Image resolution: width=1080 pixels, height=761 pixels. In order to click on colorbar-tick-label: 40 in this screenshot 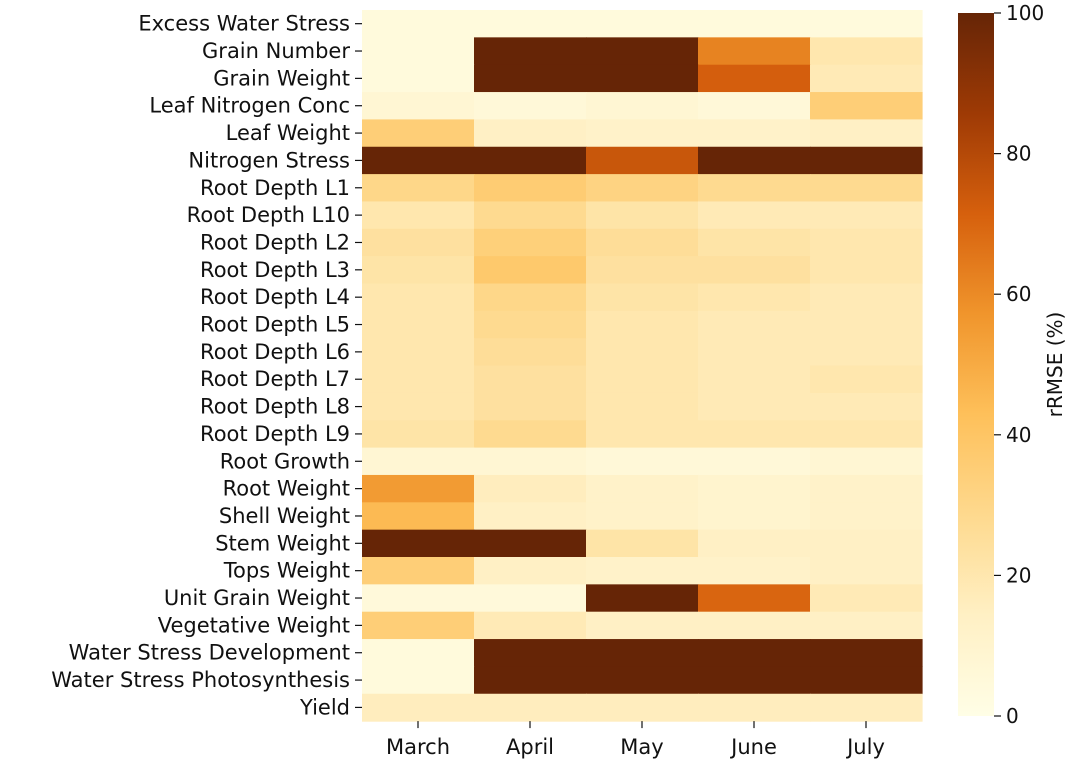, I will do `click(1018, 435)`.